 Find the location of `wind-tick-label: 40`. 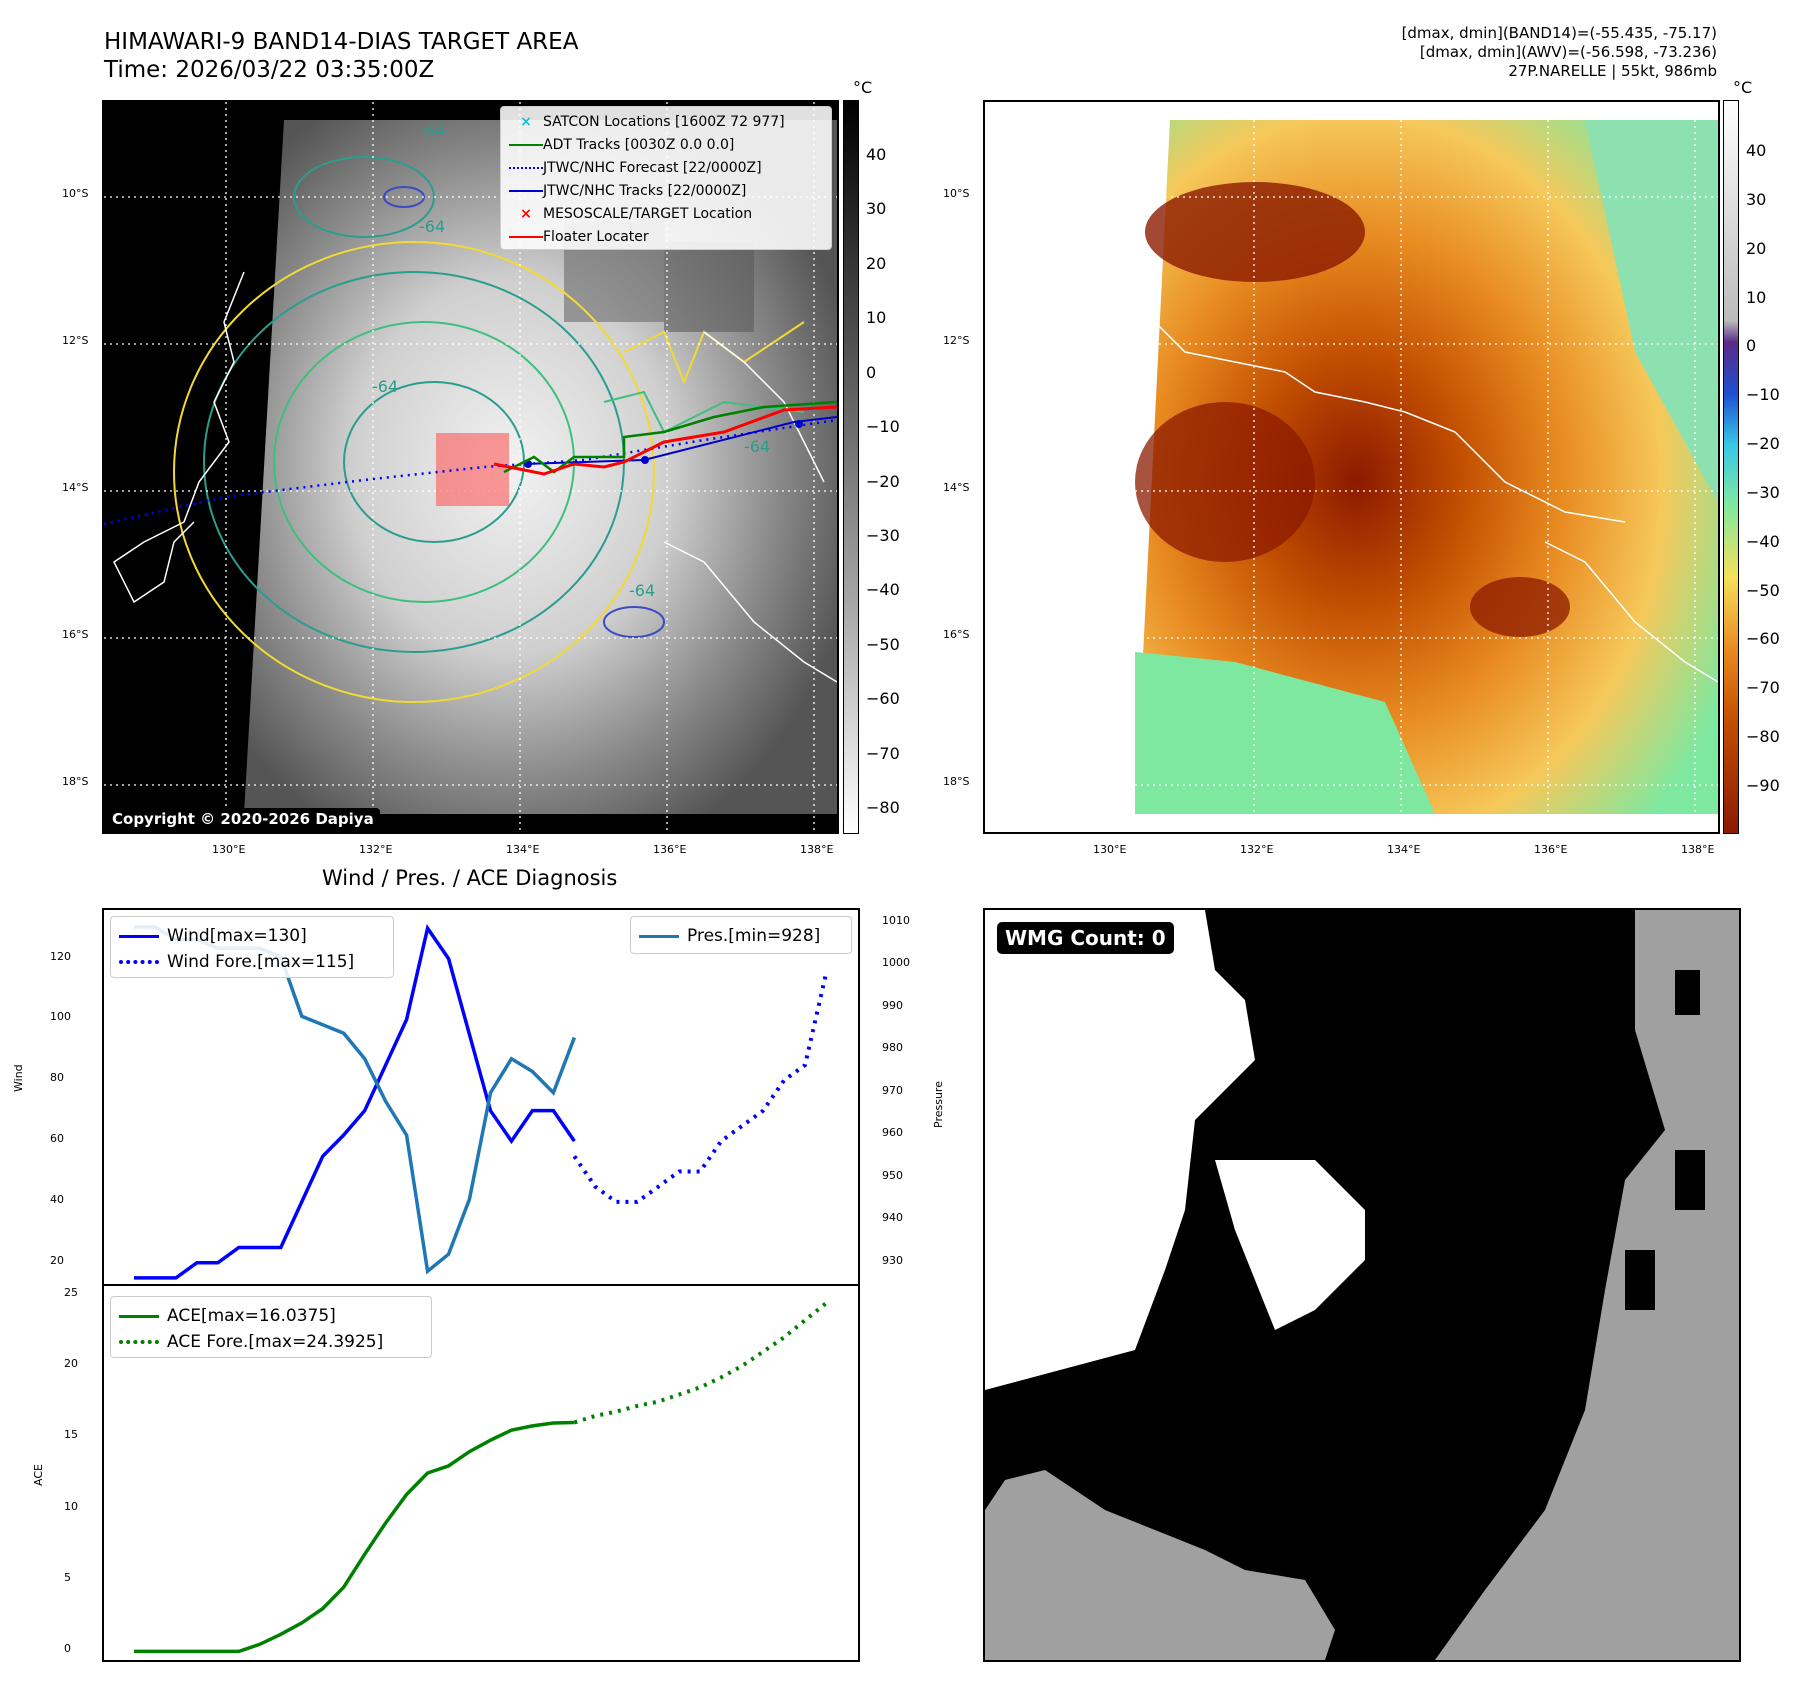

wind-tick-label: 40 is located at coordinates (57, 1199).